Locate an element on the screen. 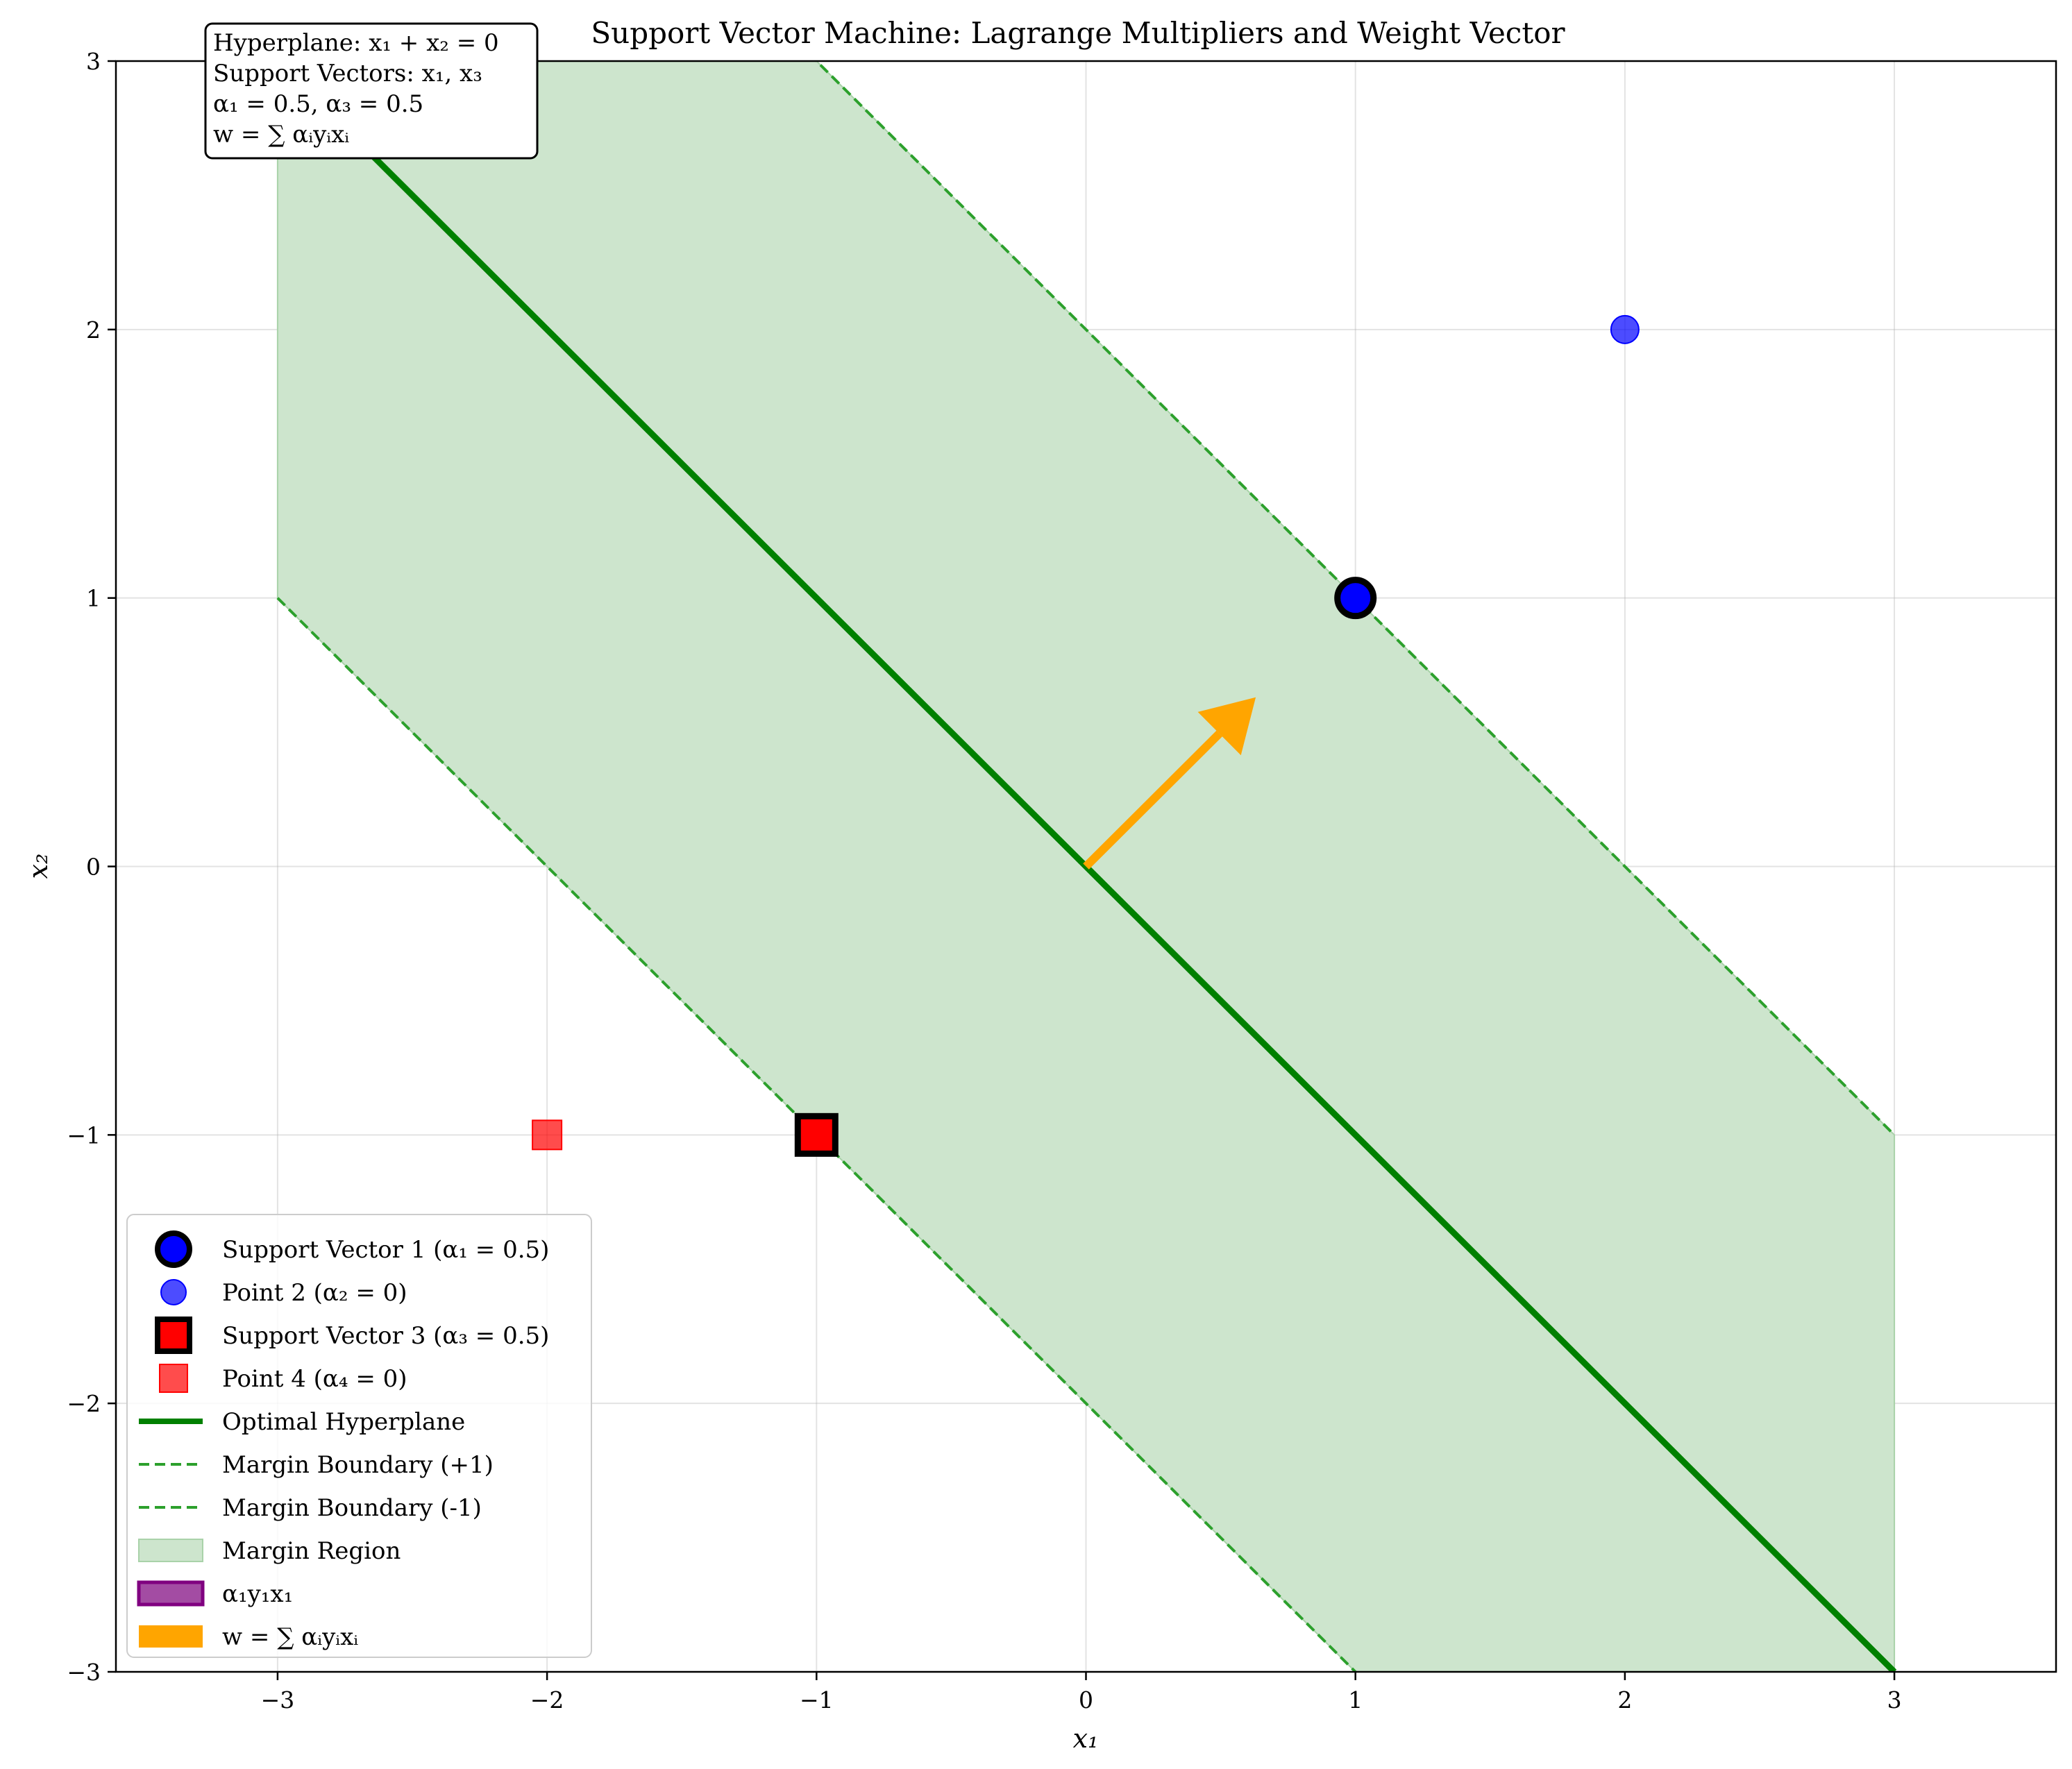 This screenshot has height=1769, width=2072. x-tick-label-0: −3 is located at coordinates (278, 1700).